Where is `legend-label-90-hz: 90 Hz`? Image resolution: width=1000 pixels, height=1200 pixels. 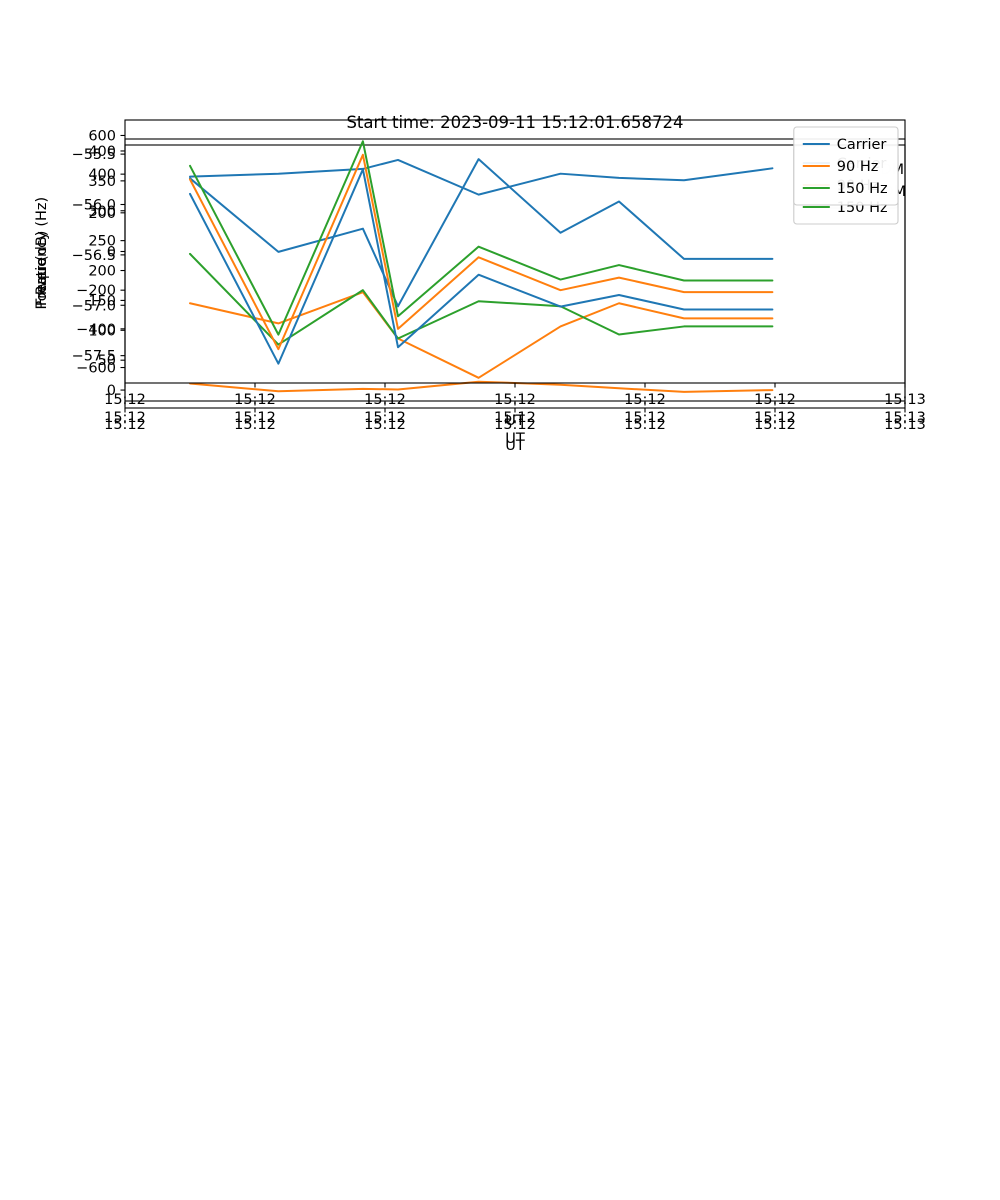 legend-label-90-hz: 90 Hz is located at coordinates (858, 167).